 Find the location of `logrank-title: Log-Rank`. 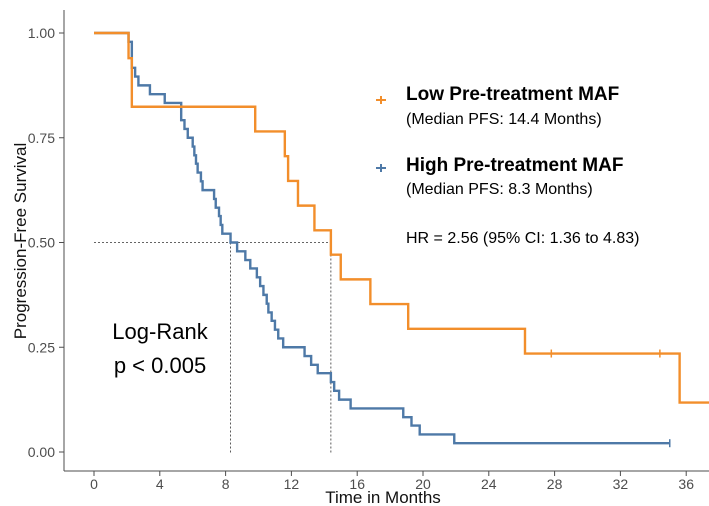

logrank-title: Log-Rank is located at coordinates (160, 331).